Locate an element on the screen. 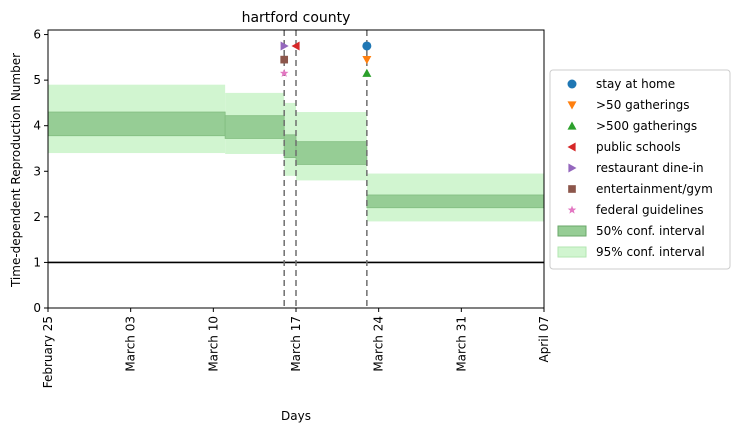 Image resolution: width=746 pixels, height=432 pixels. y-axis-label: Time-dependent Reproduction Number is located at coordinates (16, 170).